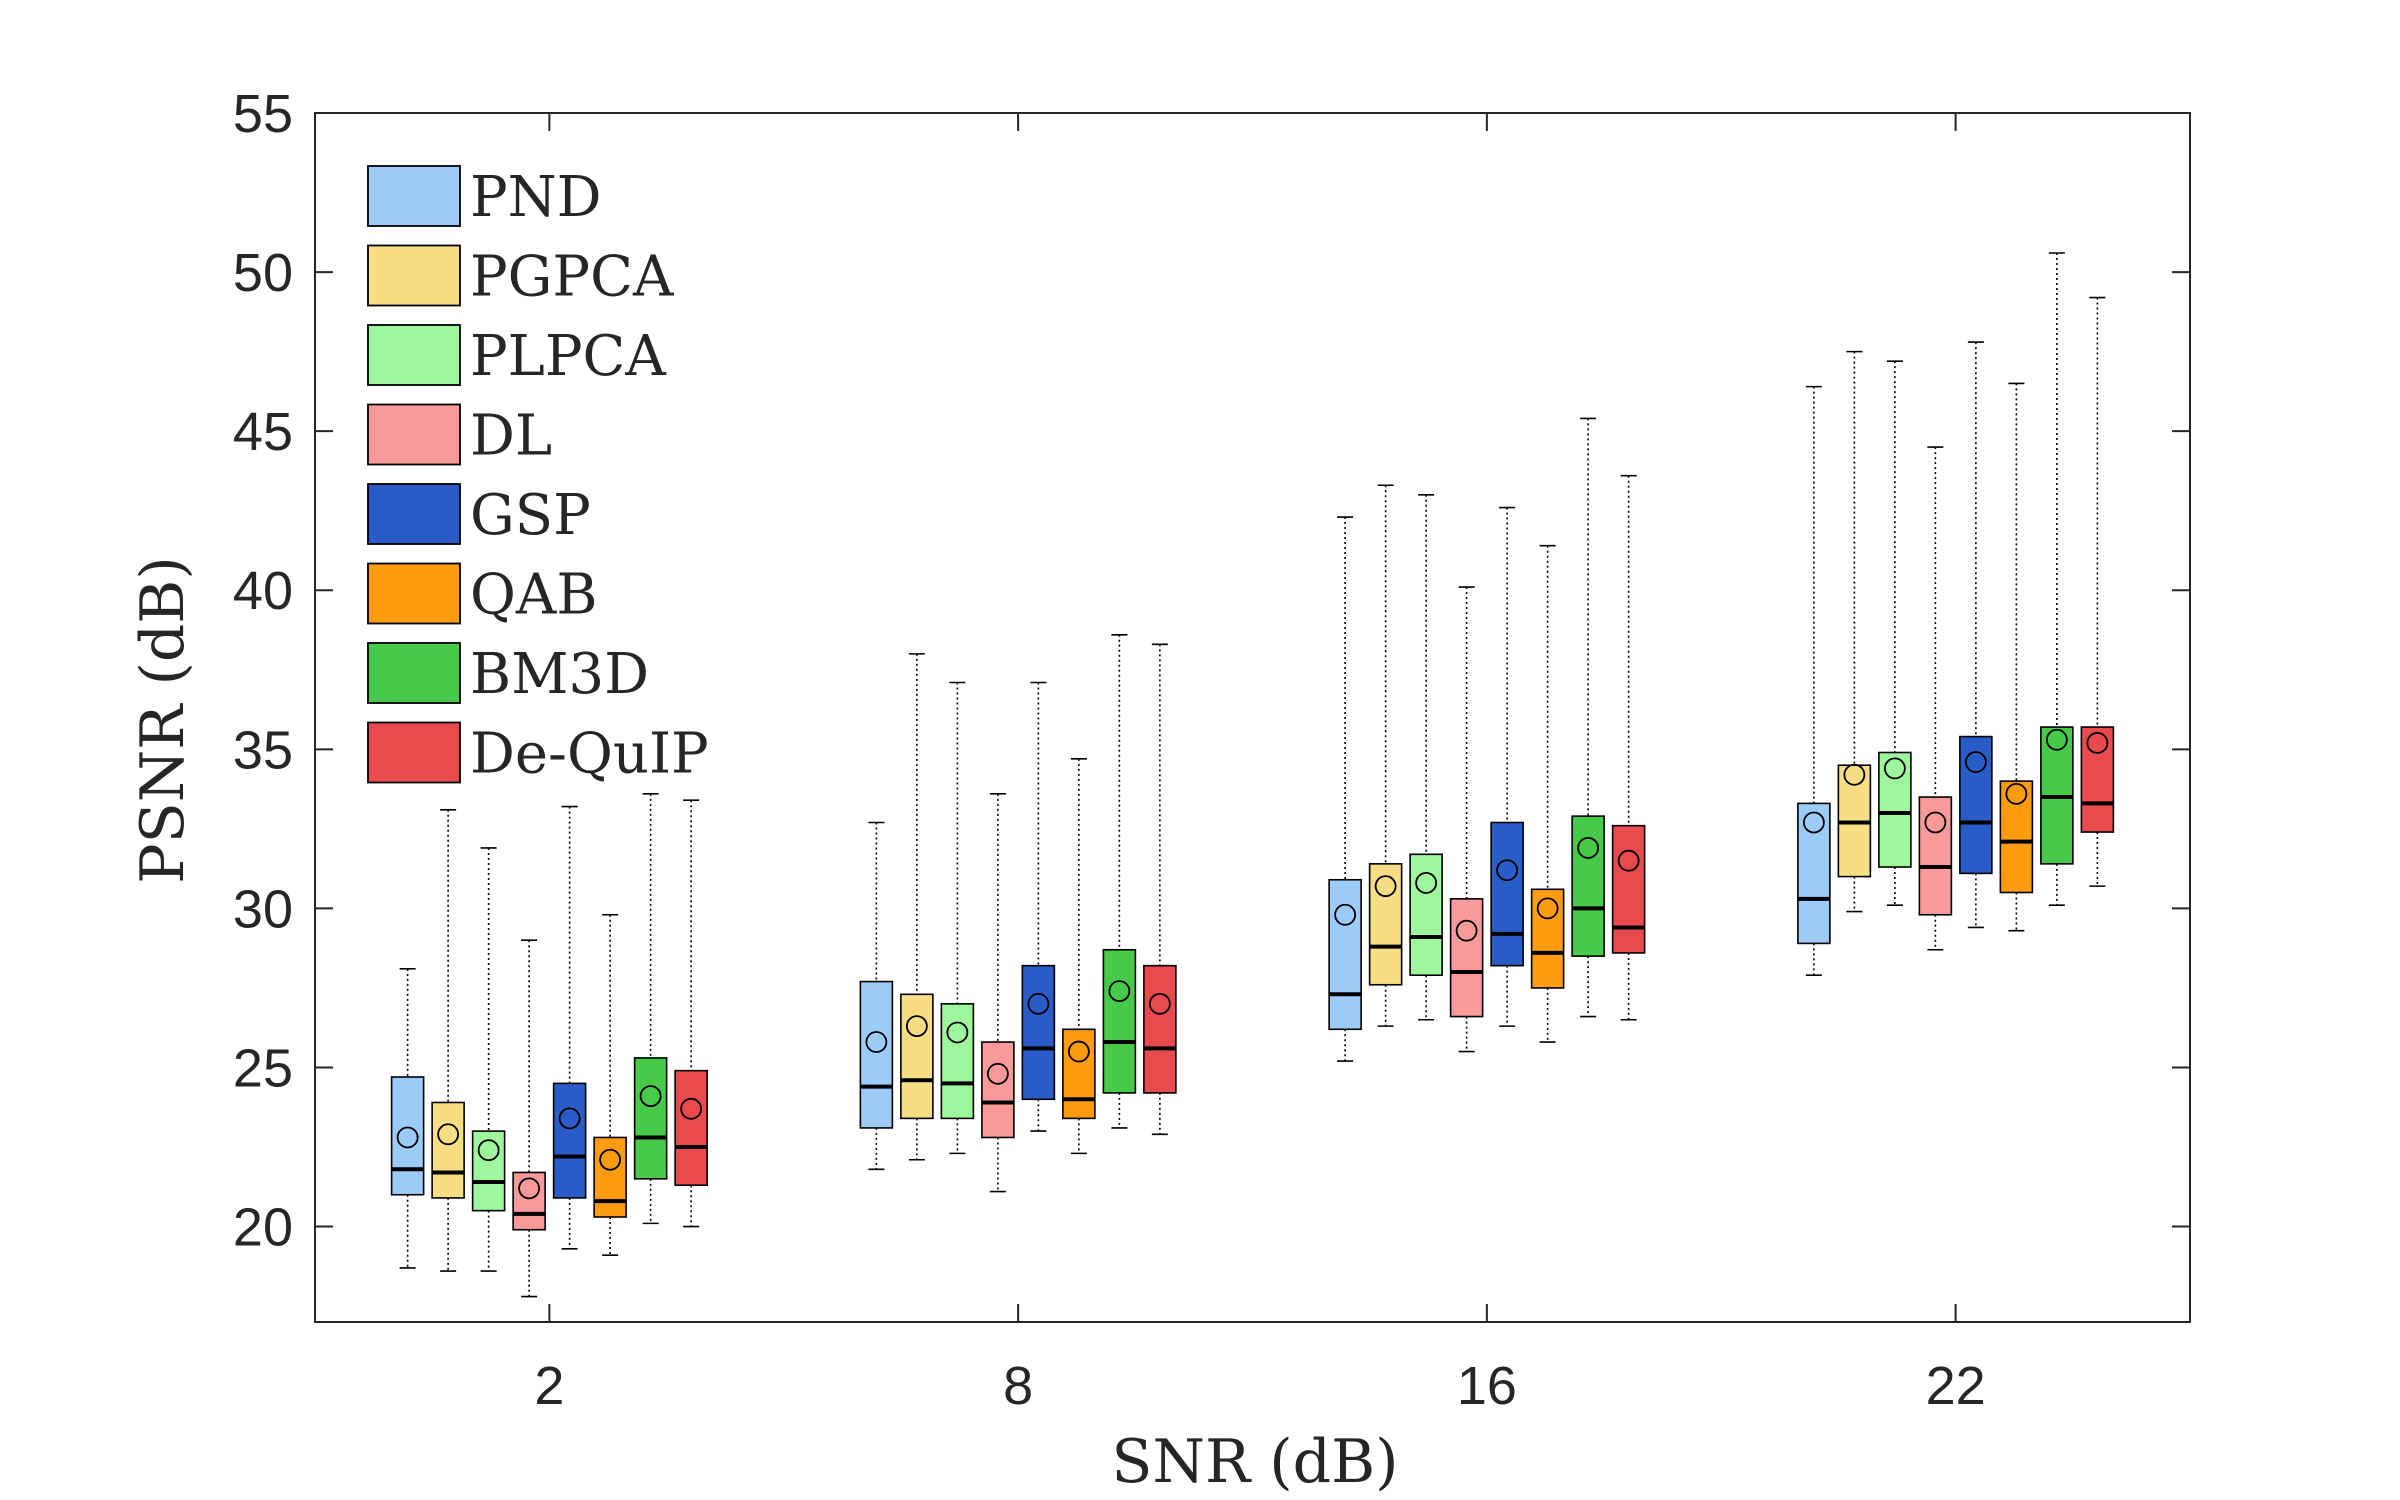 The width and height of the screenshot is (2400, 1500). What do you see at coordinates (589, 754) in the screenshot?
I see `legend-label: De-QuIP` at bounding box center [589, 754].